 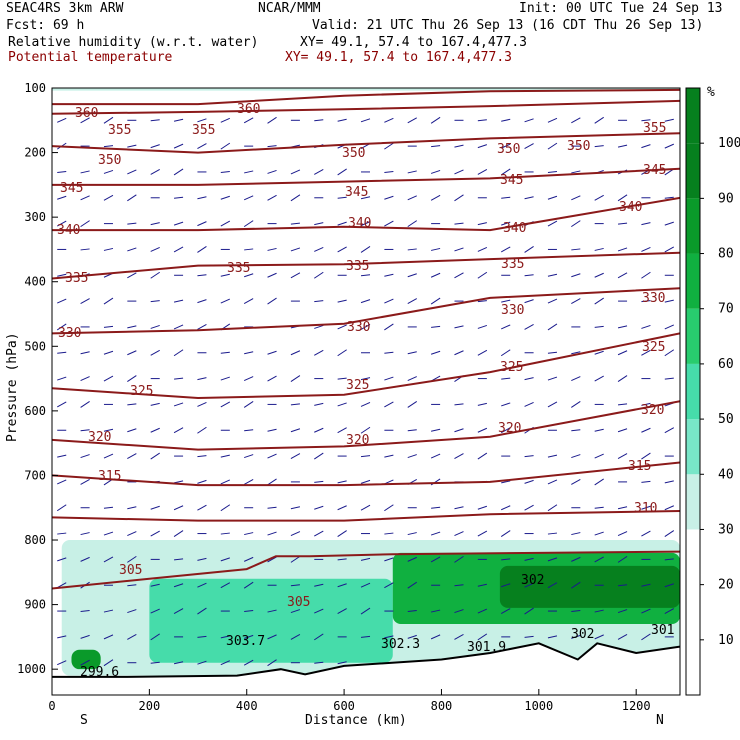 What do you see at coordinates (726, 474) in the screenshot?
I see `colorbar-tick-label: 40` at bounding box center [726, 474].